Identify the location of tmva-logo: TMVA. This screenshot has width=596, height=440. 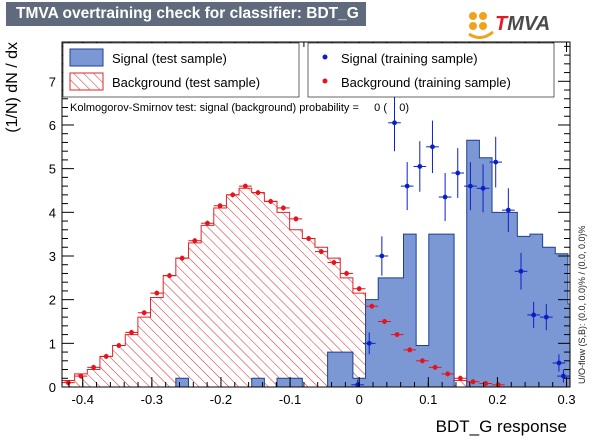
(512, 25).